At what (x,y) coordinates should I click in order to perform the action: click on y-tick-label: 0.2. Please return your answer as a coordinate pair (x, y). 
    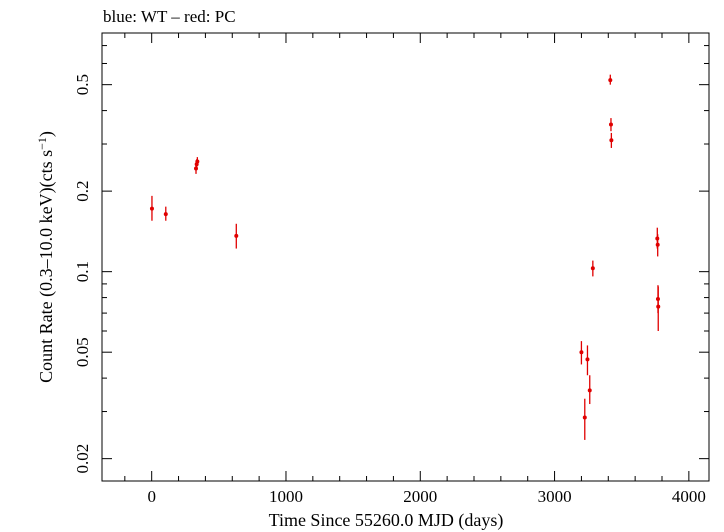
    Looking at the image, I should click on (82, 190).